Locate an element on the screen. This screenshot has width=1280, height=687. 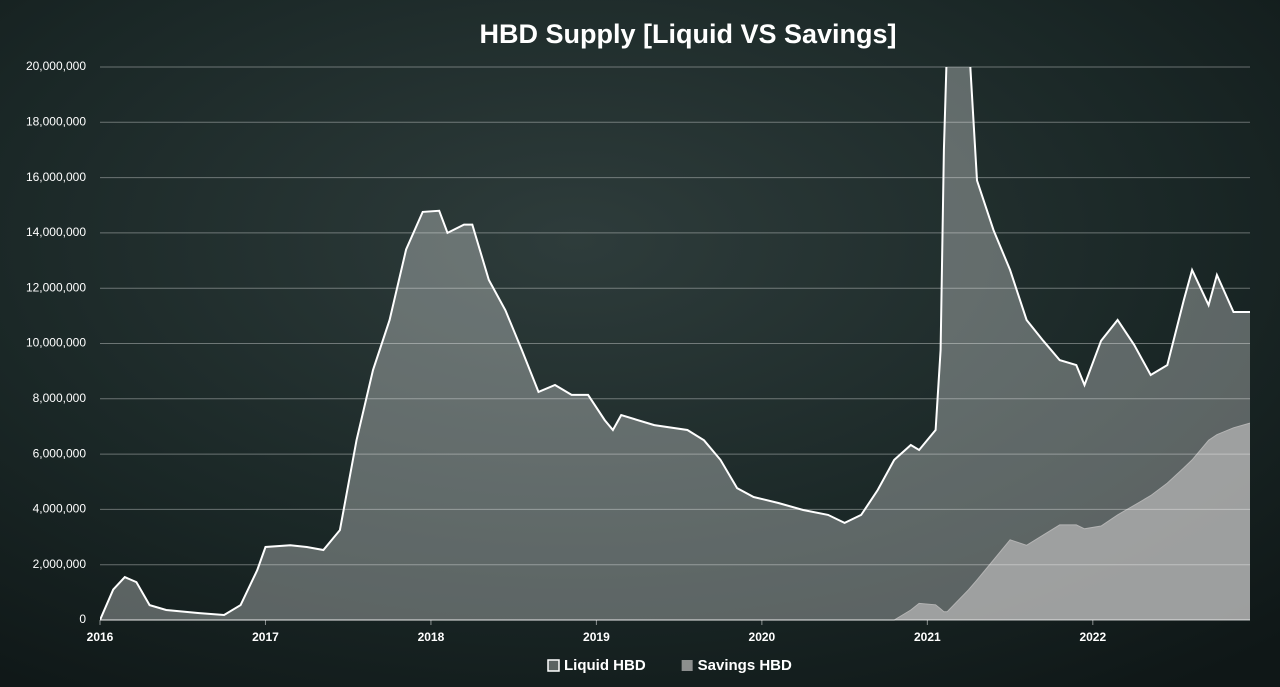
x-tick-label: 2017 is located at coordinates (265, 637).